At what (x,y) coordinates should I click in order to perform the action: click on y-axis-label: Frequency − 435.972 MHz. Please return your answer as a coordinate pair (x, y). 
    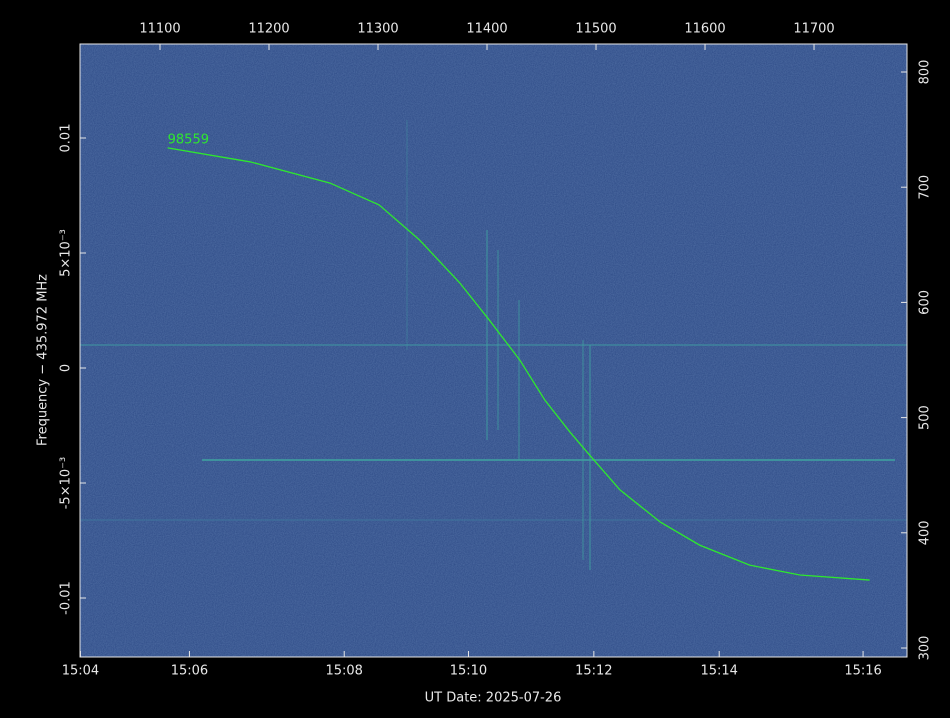
    Looking at the image, I should click on (43, 360).